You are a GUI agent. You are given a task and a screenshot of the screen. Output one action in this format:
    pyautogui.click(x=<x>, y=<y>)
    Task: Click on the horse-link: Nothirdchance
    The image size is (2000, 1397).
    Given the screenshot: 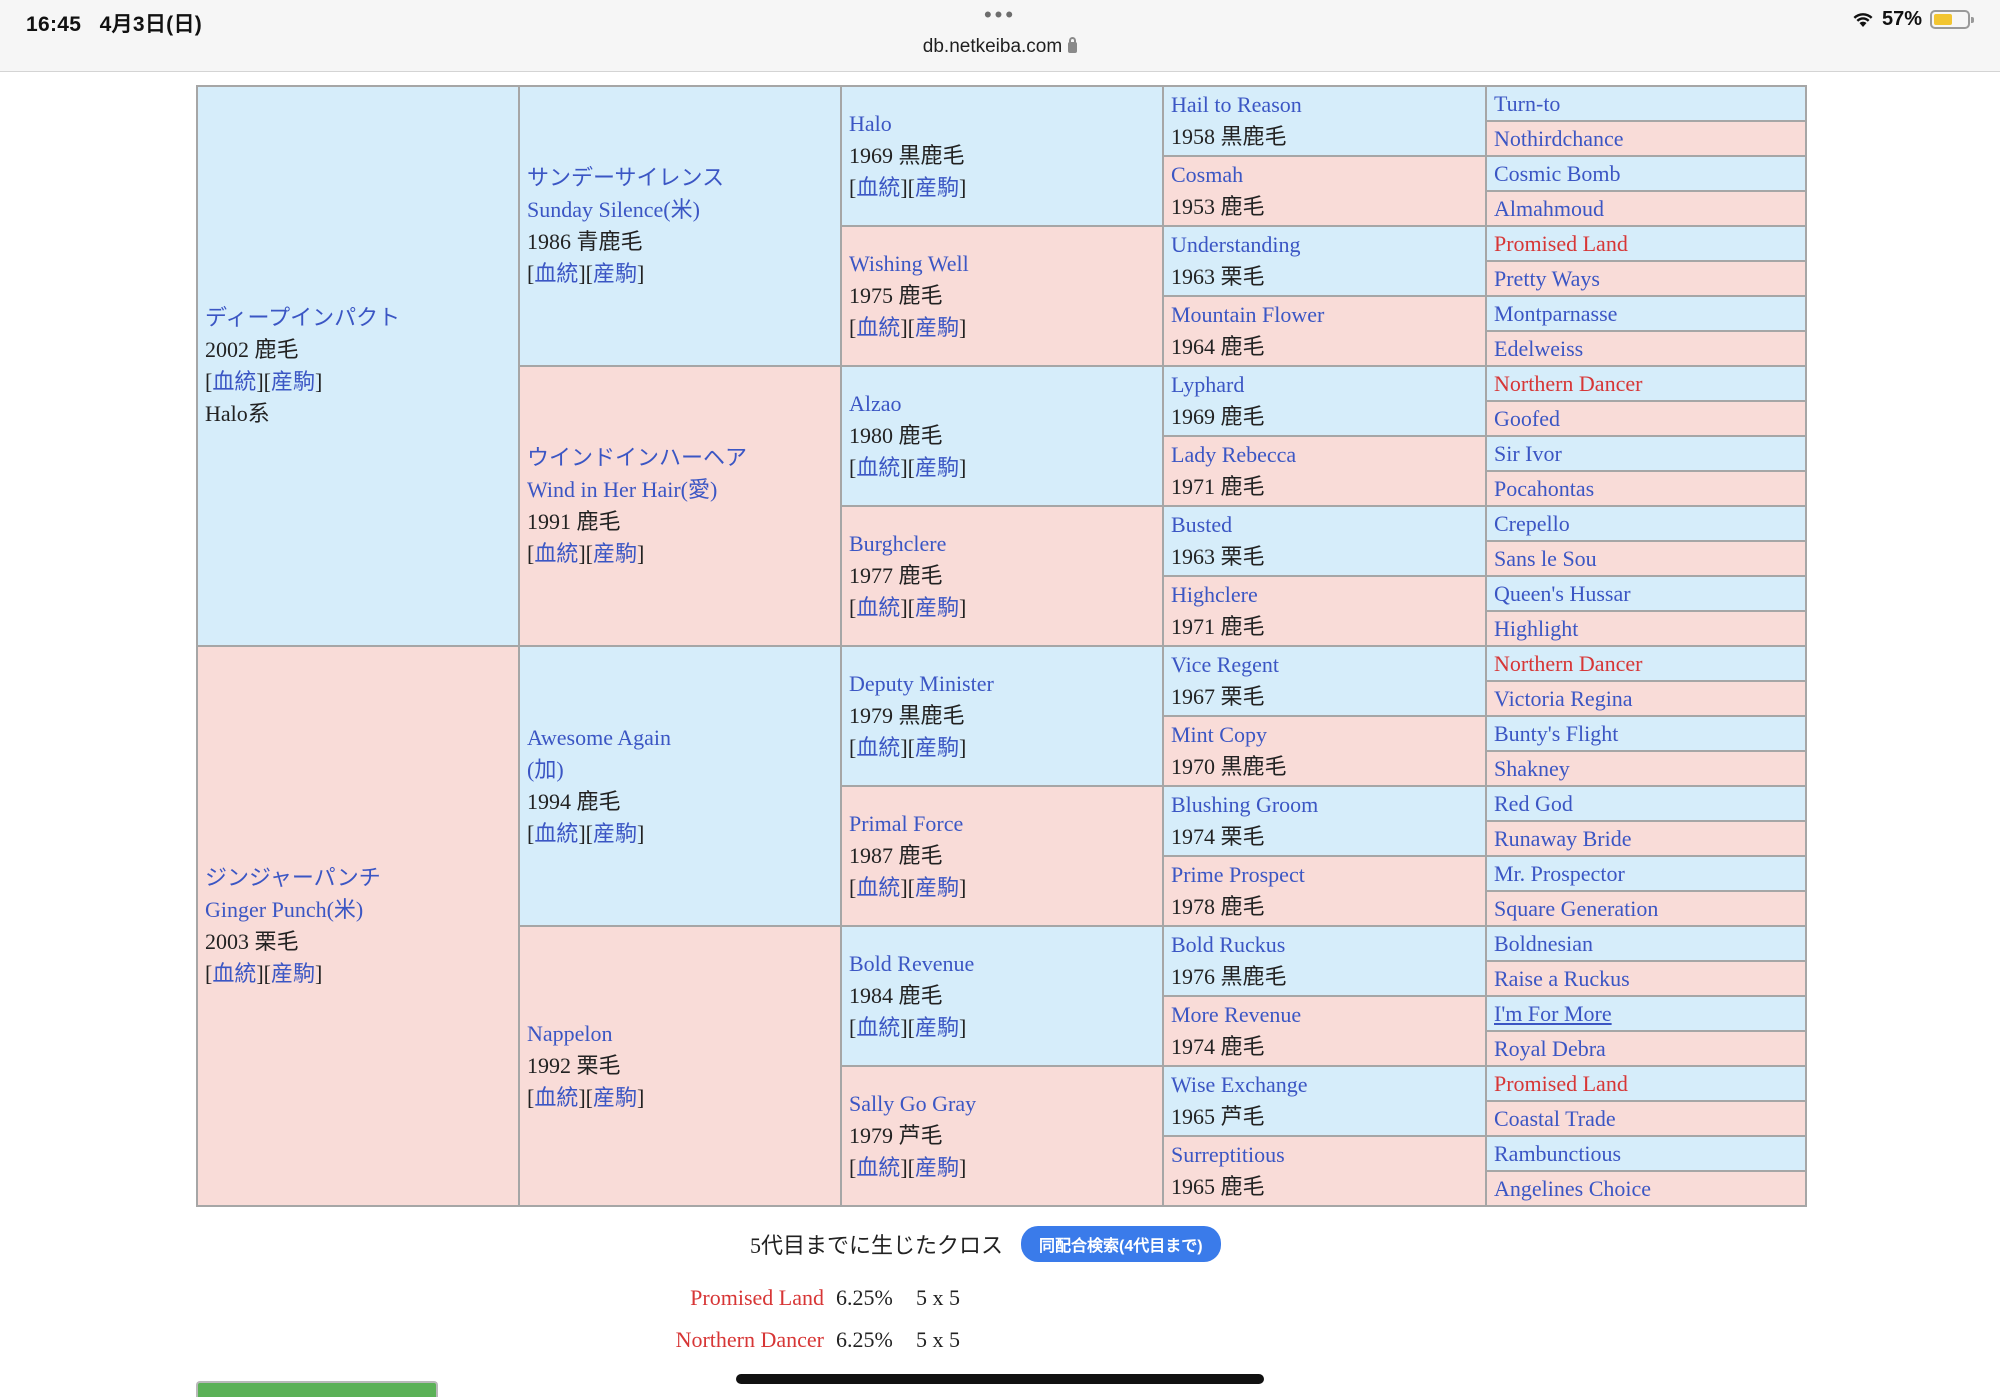 What is the action you would take?
    pyautogui.click(x=1559, y=138)
    